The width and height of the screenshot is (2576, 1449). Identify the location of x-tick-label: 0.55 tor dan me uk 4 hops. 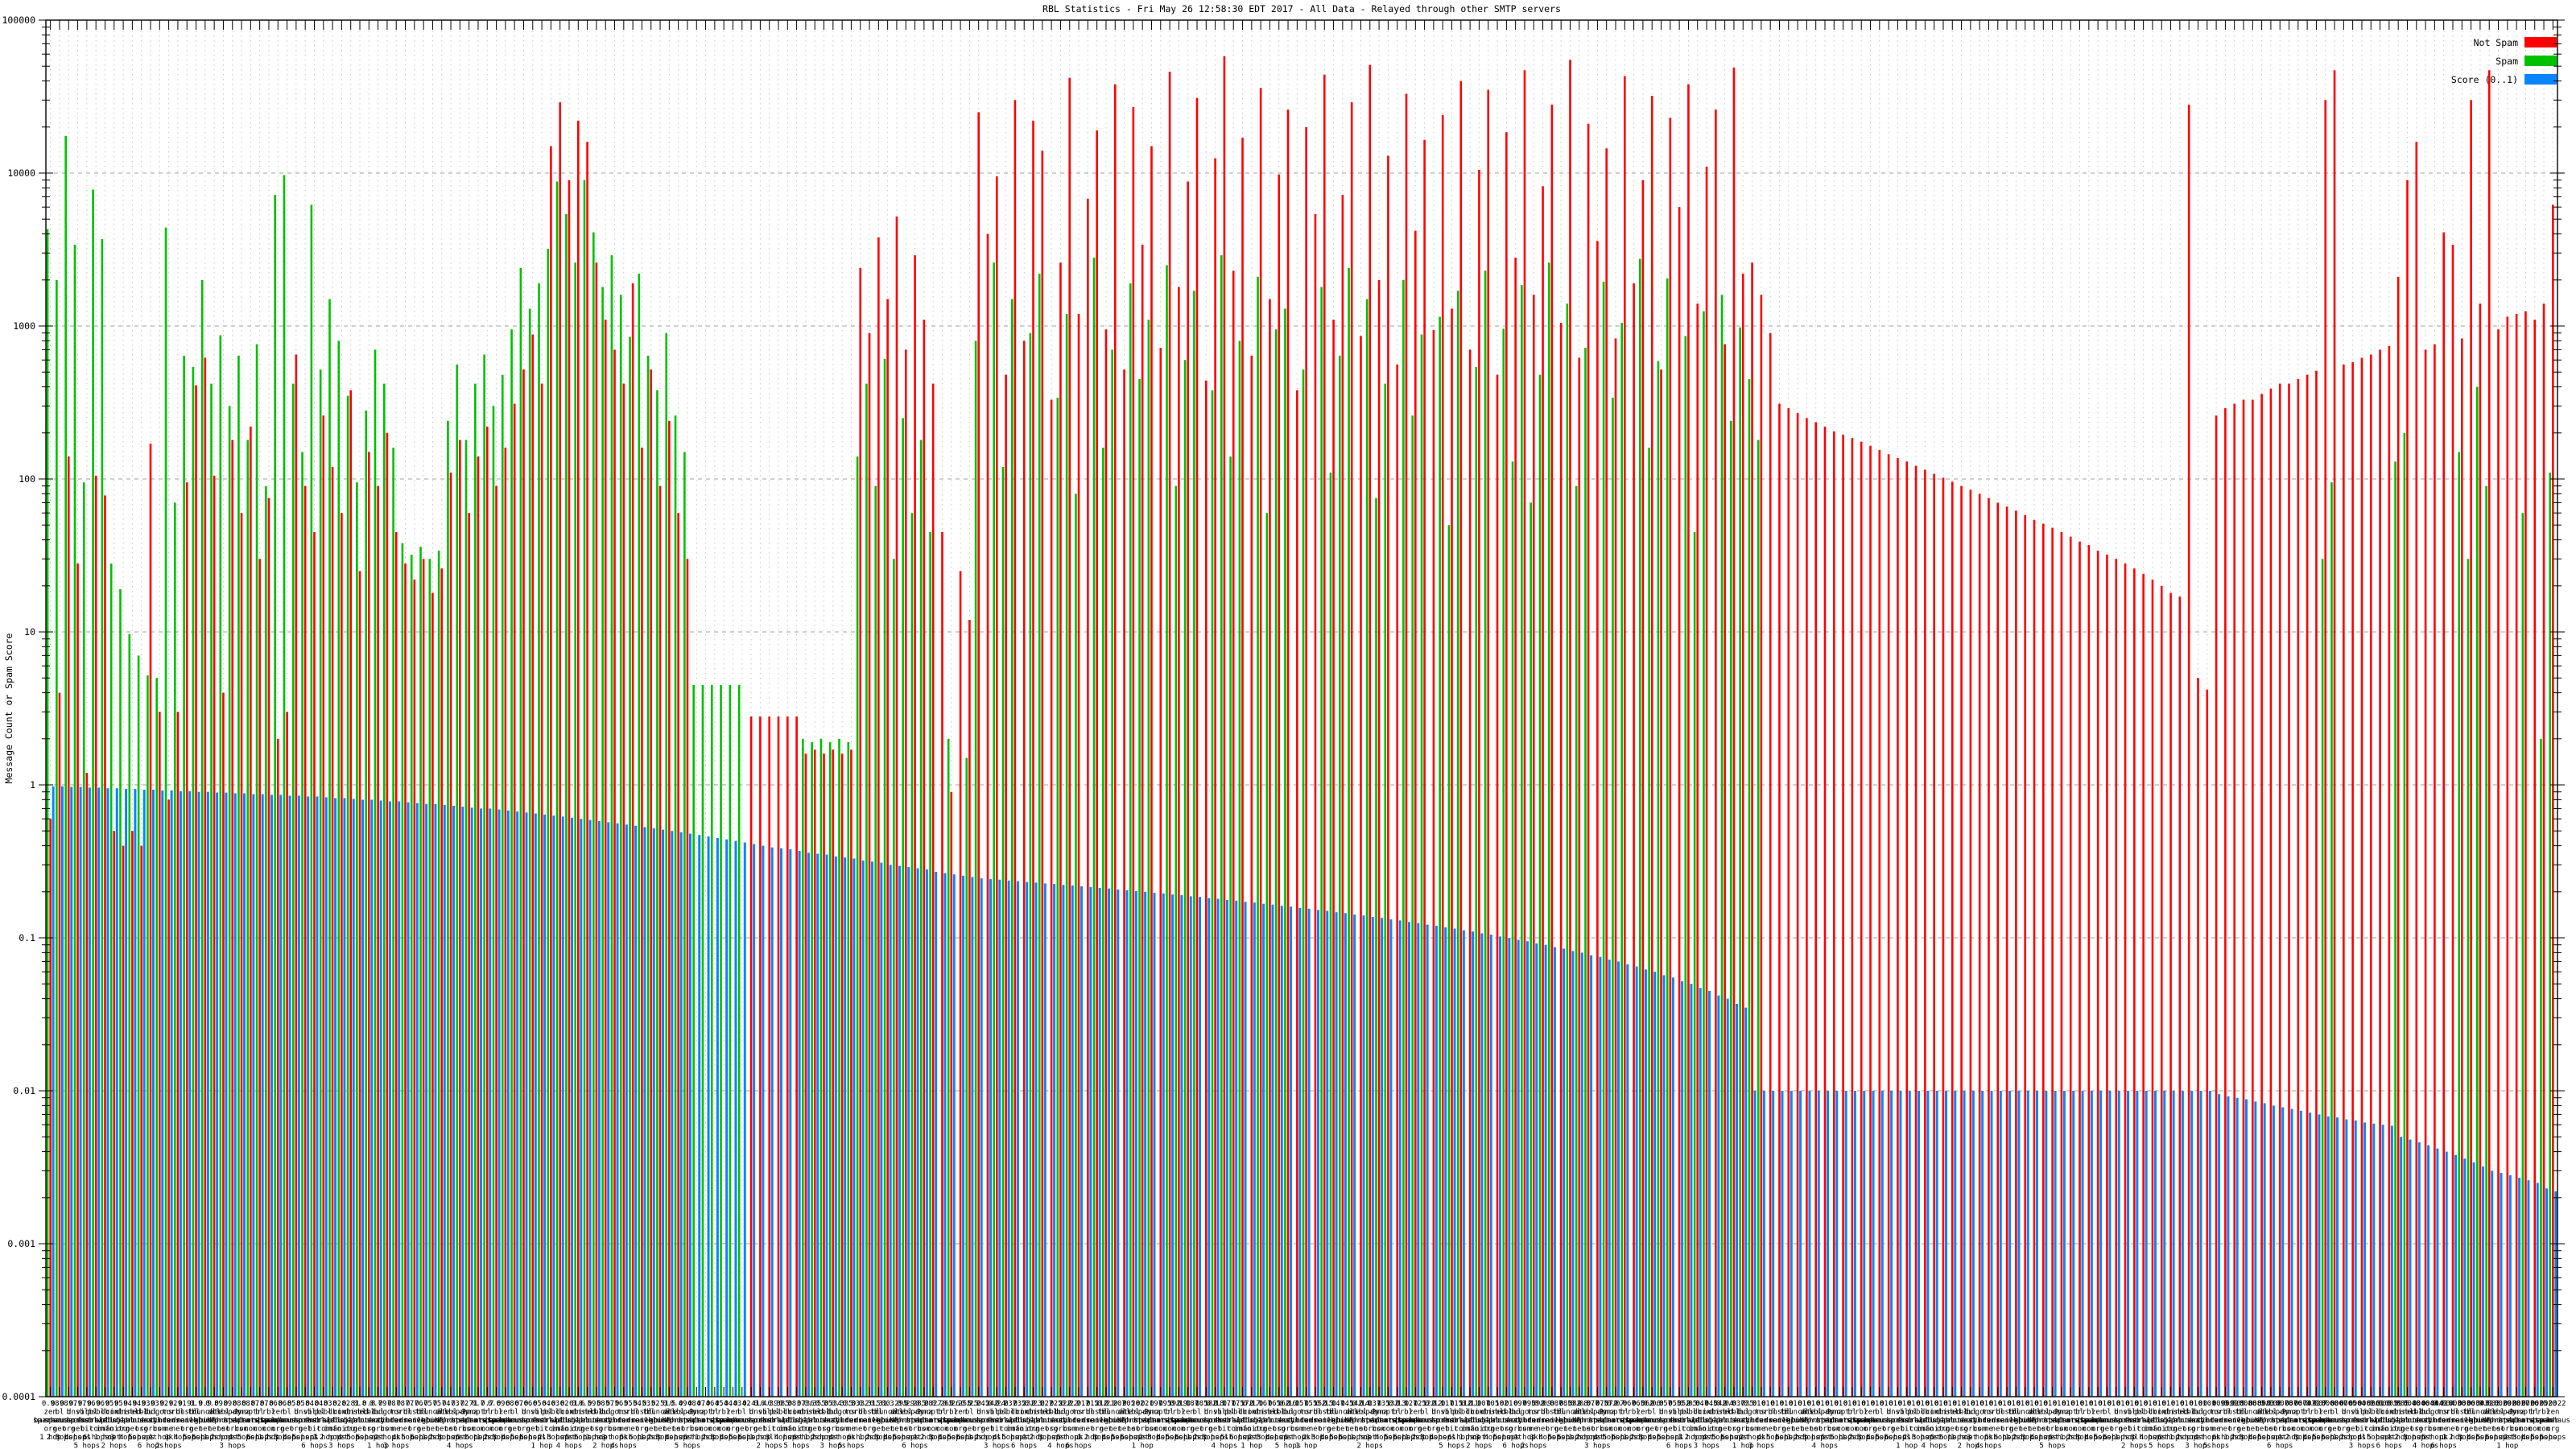
(624, 1424).